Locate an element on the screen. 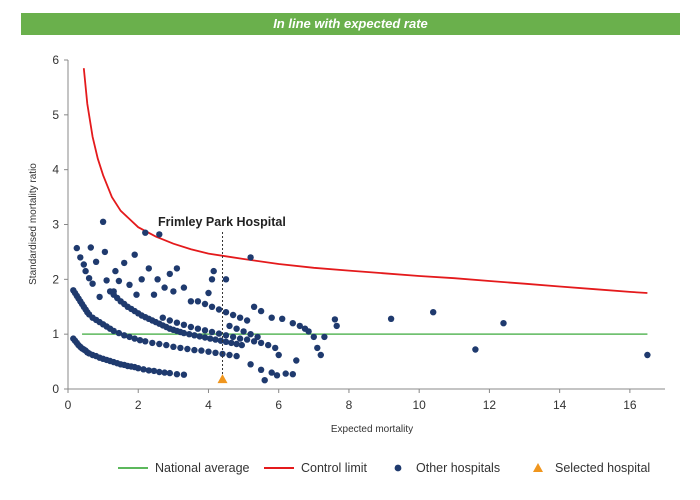 This screenshot has height=500, width=700. x-tick-label: 6 is located at coordinates (278, 405).